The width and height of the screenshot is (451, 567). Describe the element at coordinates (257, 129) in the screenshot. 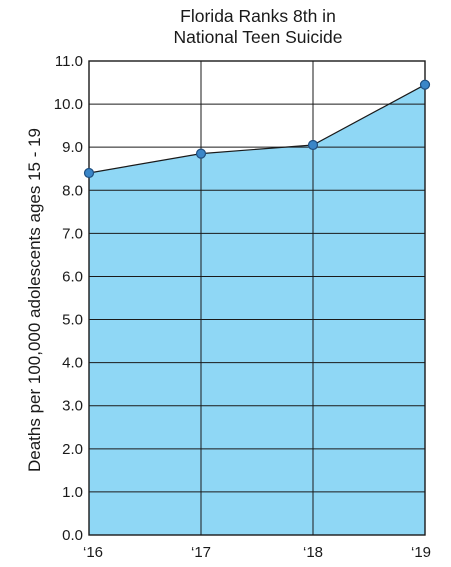

I see `series-line` at that location.